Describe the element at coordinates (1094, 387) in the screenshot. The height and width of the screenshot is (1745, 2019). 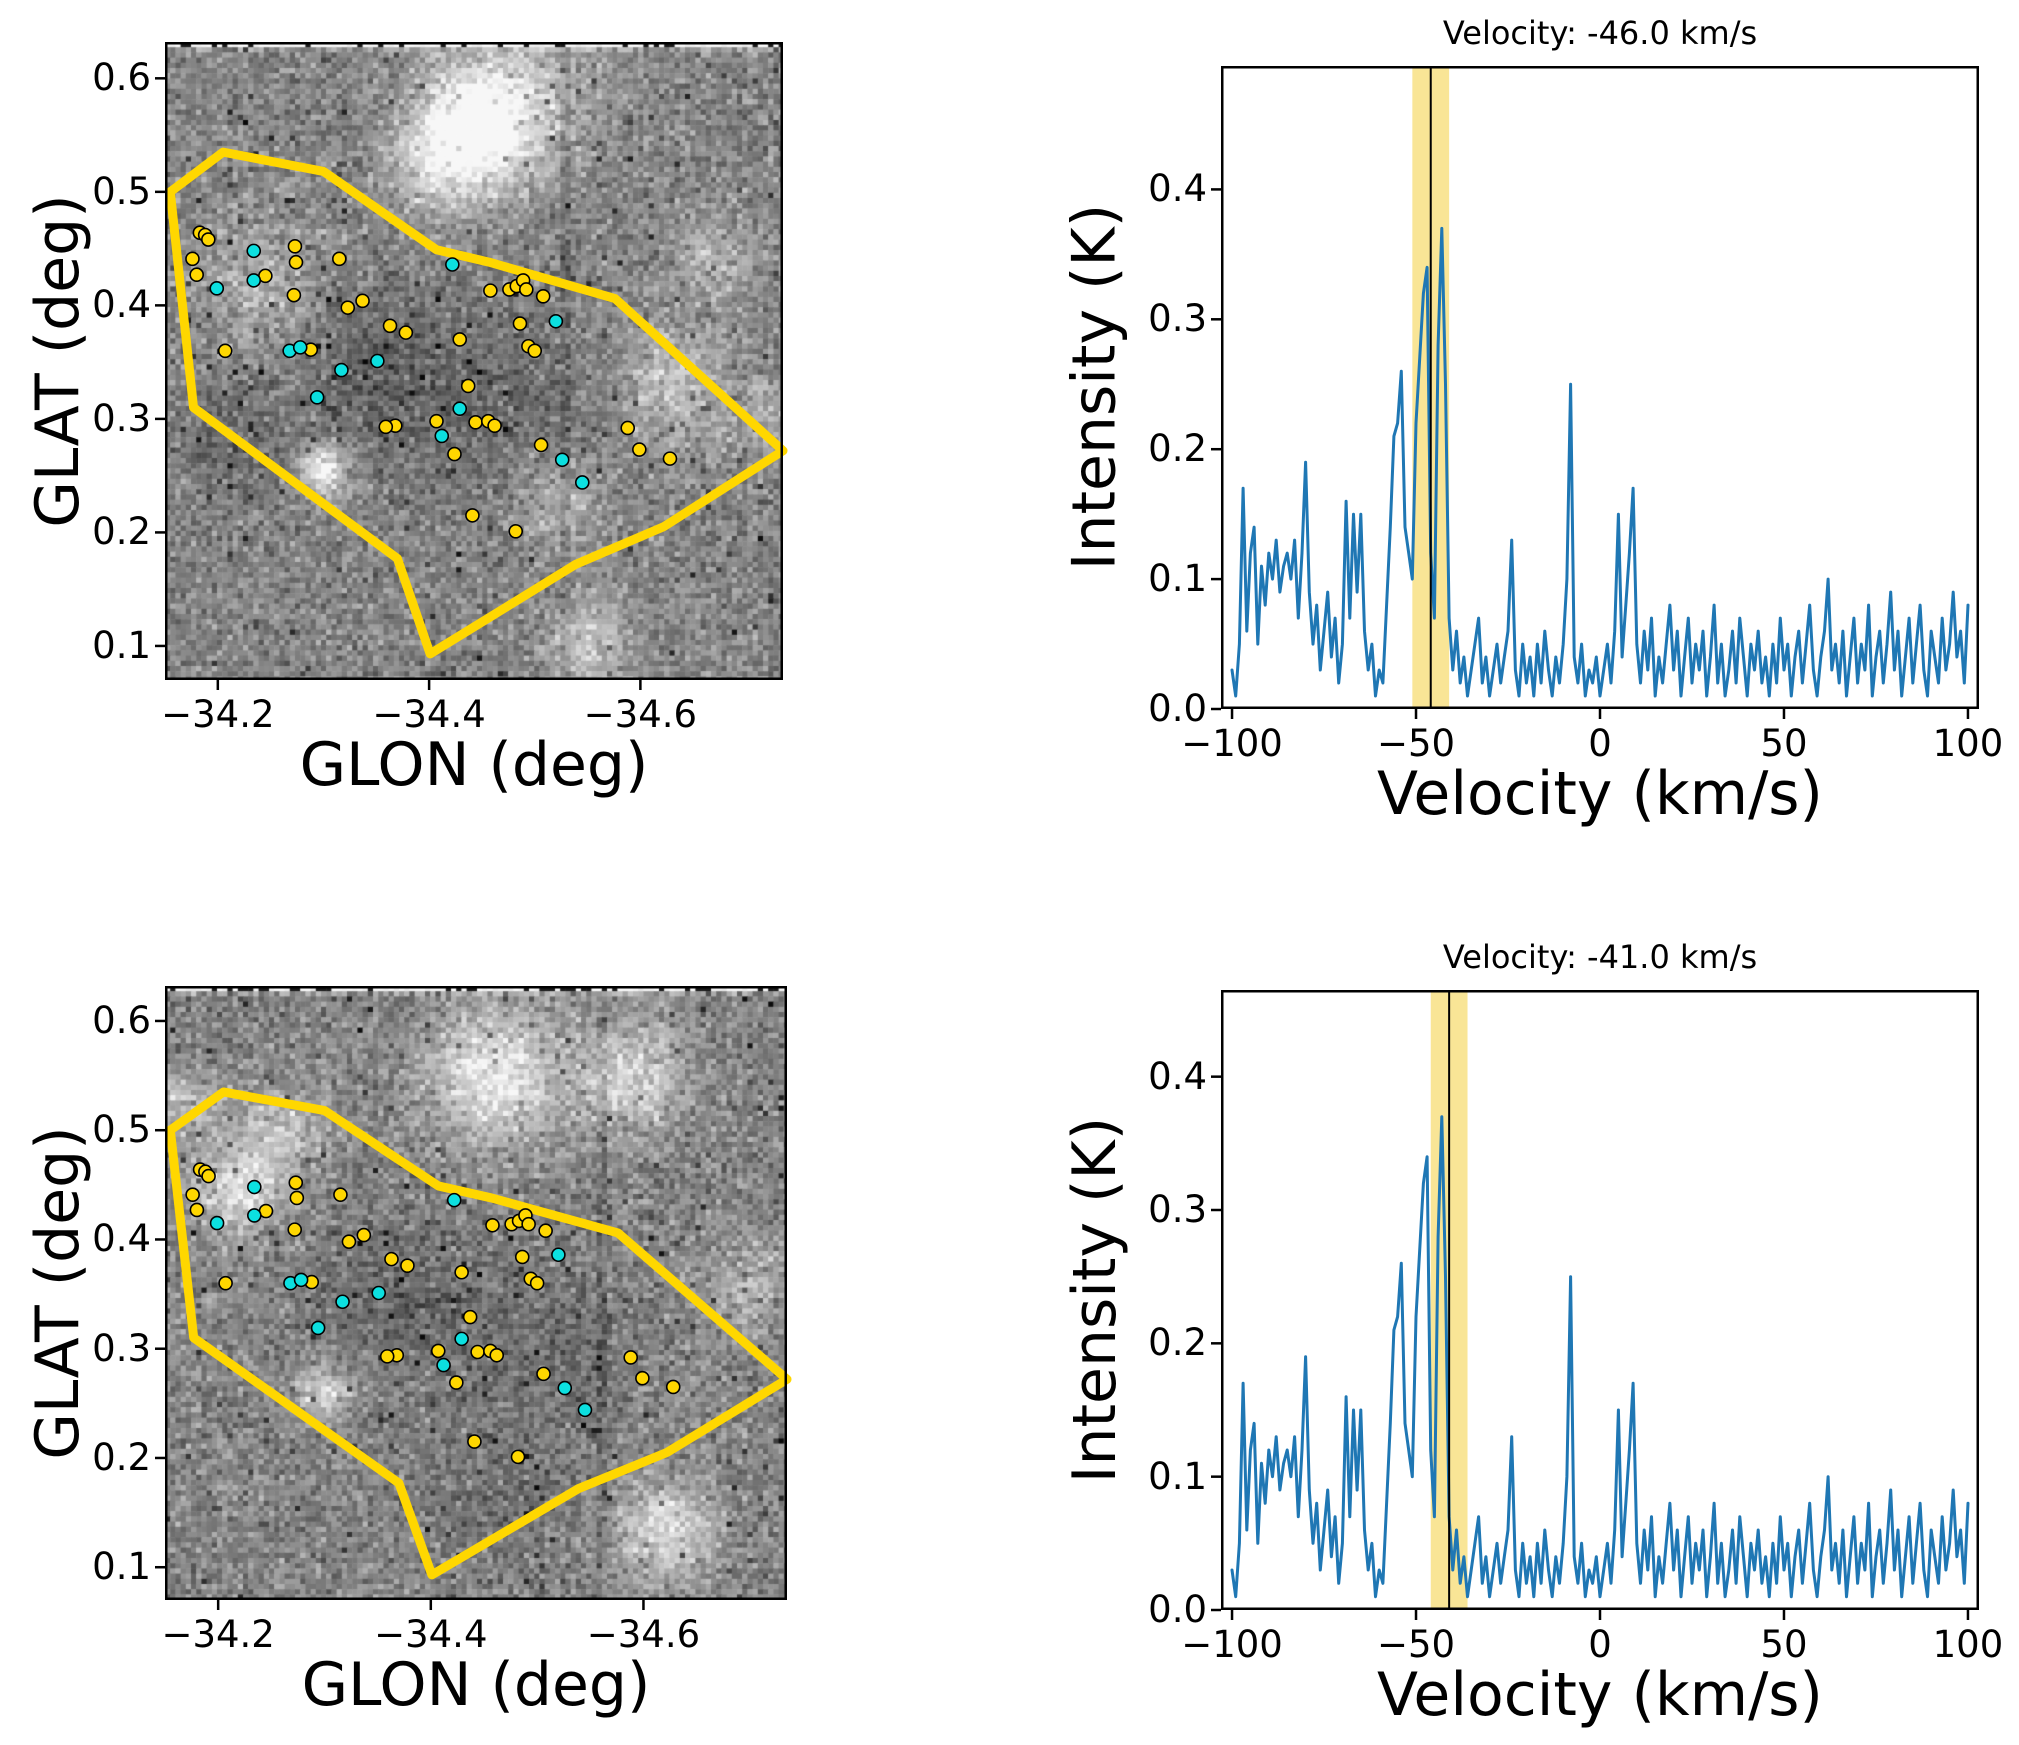
I see `spectrum-ylabel-top: Intensity (K)` at that location.